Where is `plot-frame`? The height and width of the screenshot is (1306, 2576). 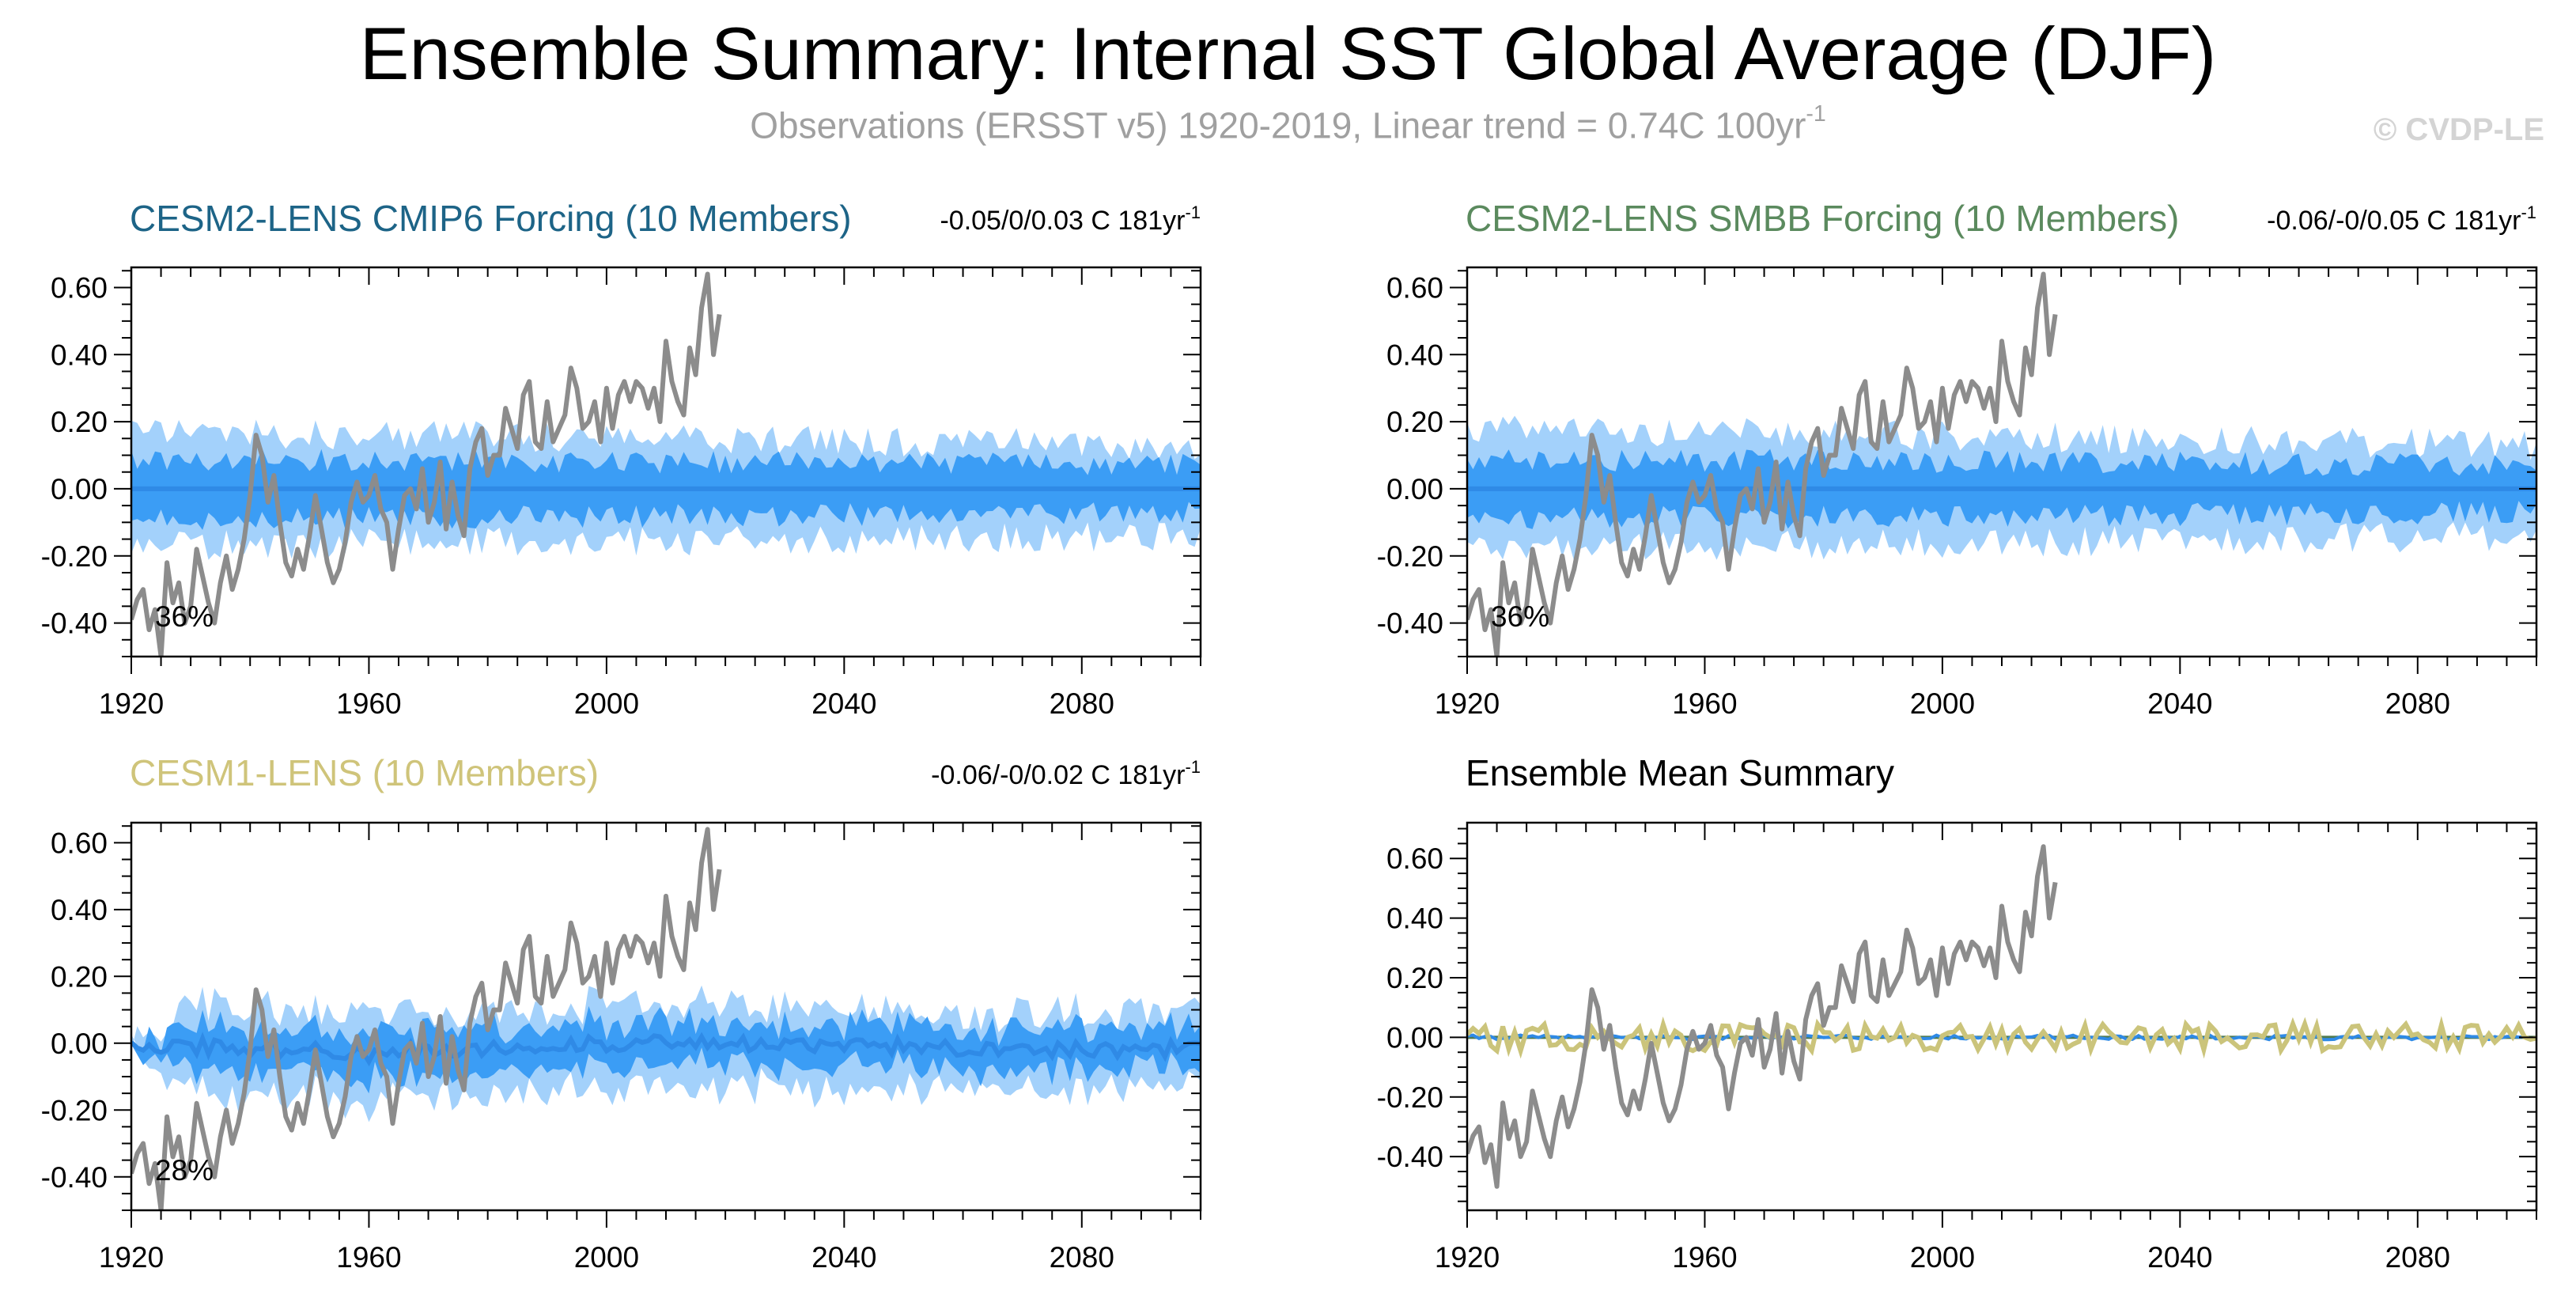
plot-frame is located at coordinates (2002, 1016).